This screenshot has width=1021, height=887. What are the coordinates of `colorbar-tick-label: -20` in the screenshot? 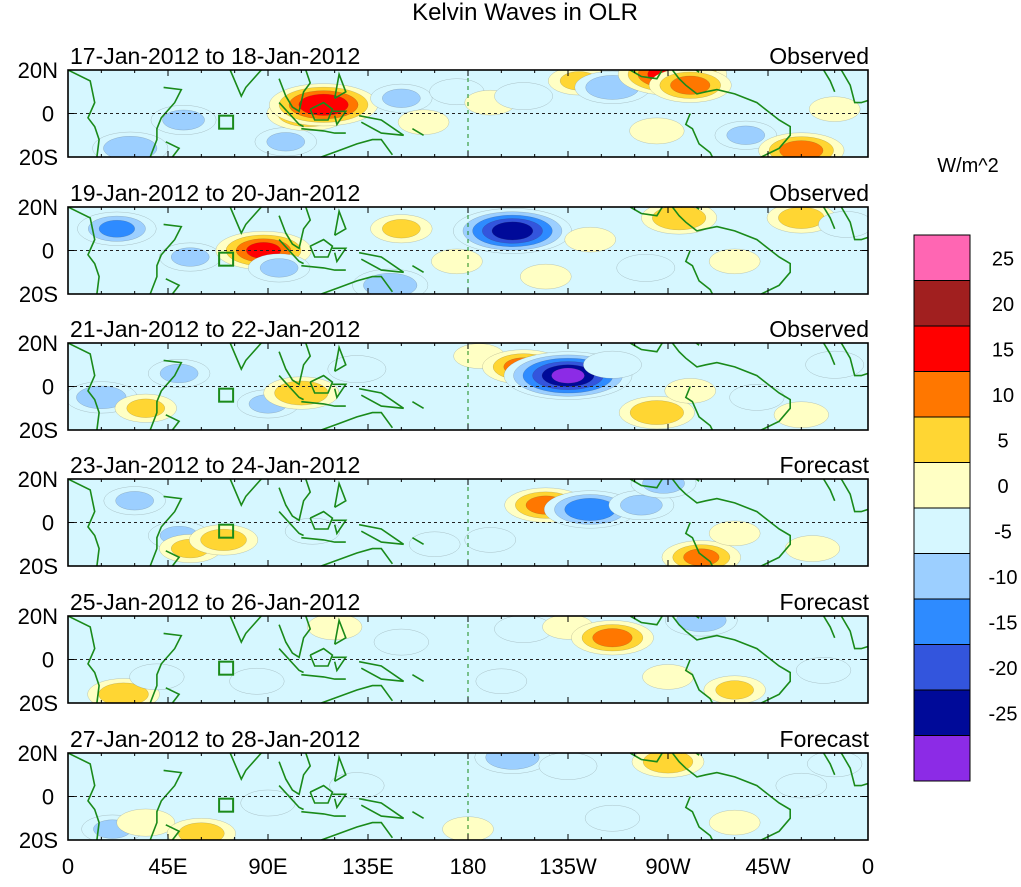 It's located at (1003, 669).